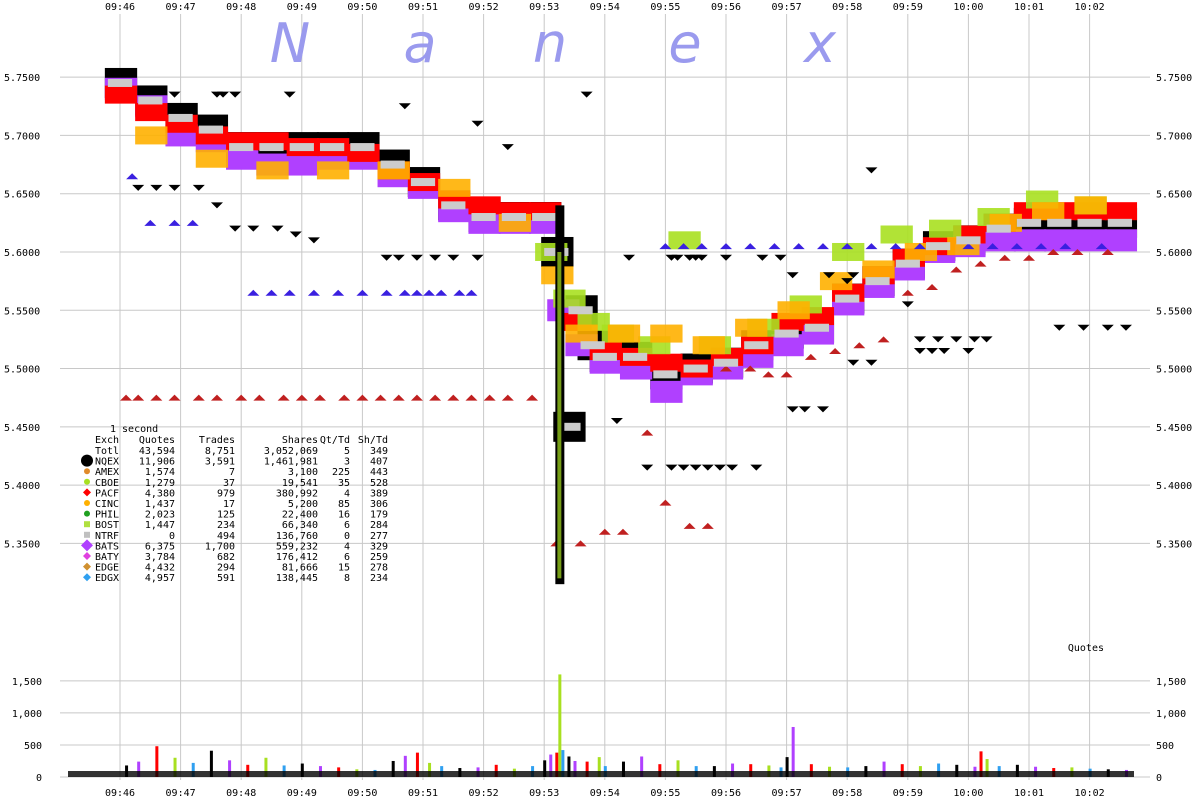 This screenshot has width=1200, height=804. I want to click on x-tick-label-bottom: 10:01, so click(1029, 793).